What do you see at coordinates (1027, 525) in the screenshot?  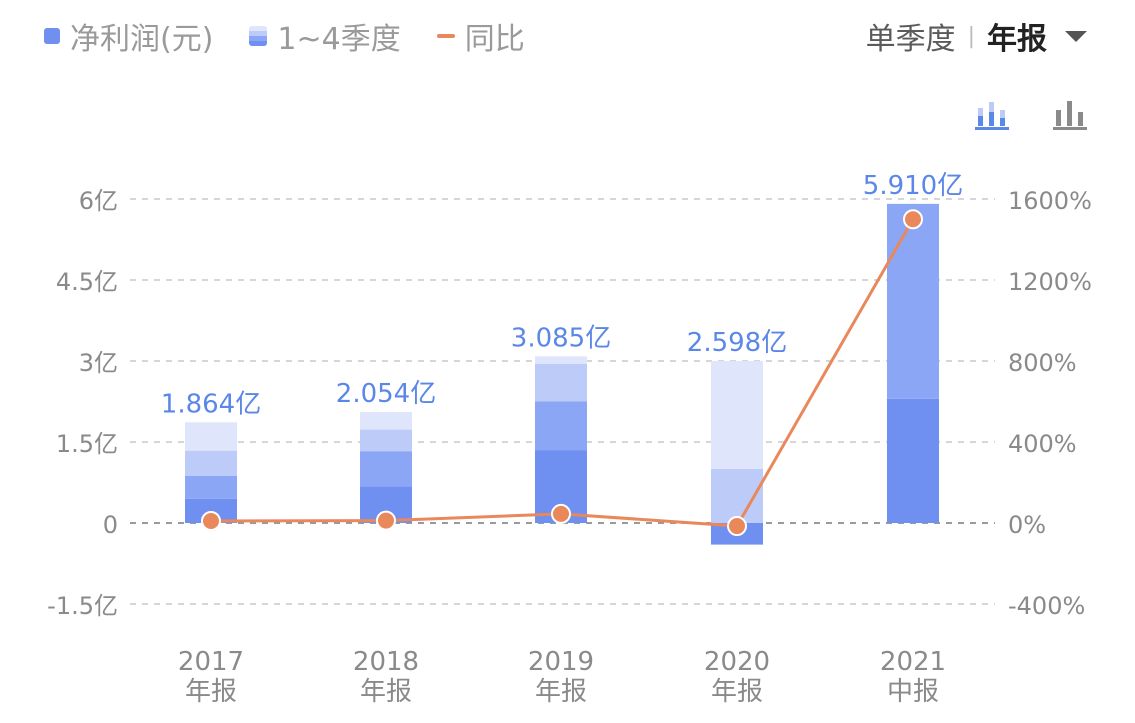 I see `right-axis-tick-label: 0%` at bounding box center [1027, 525].